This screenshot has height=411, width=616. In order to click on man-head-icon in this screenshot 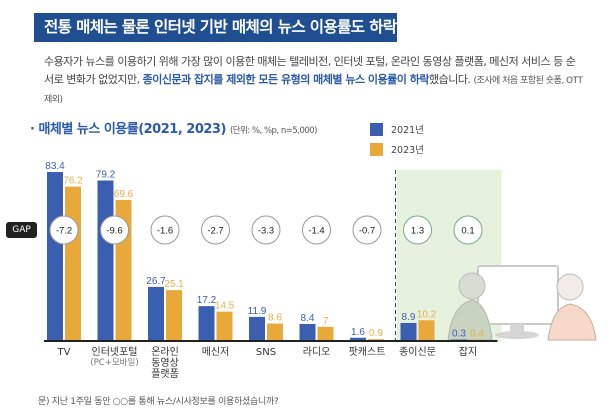, I will do `click(472, 286)`.